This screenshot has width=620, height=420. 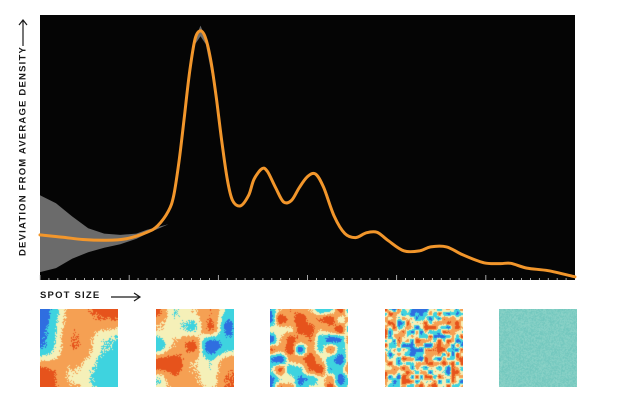 I want to click on spot-panel-small, so click(x=424, y=348).